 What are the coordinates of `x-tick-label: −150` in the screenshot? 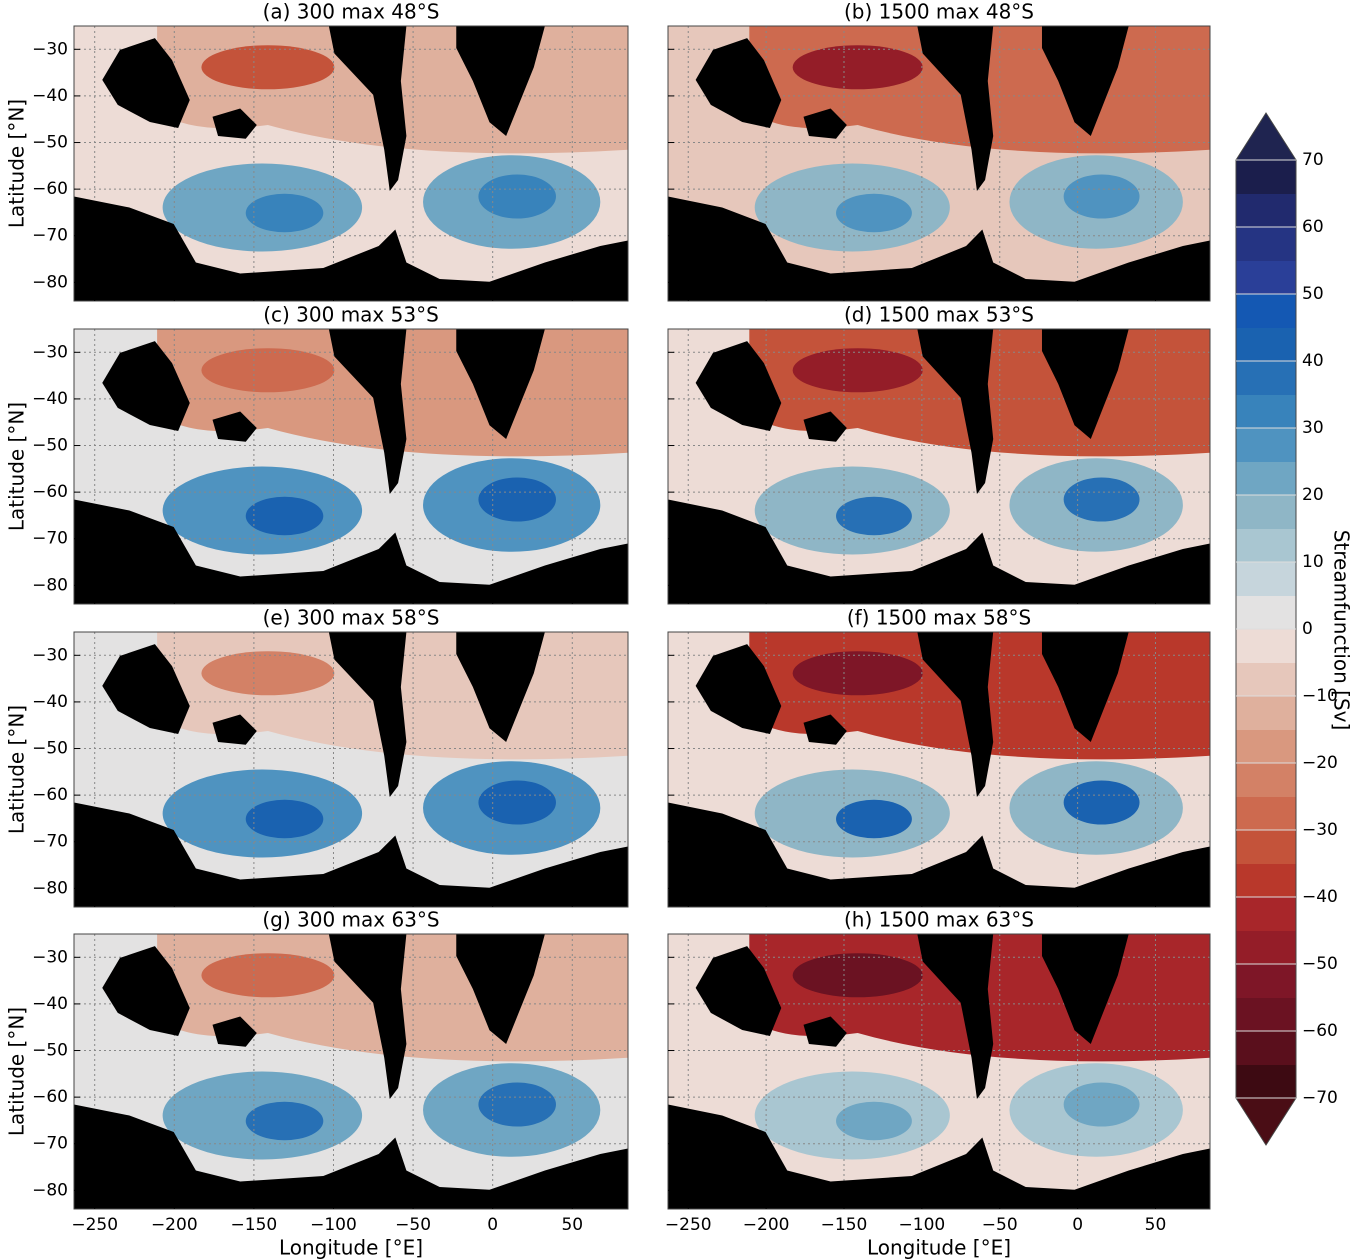 It's located at (844, 1225).